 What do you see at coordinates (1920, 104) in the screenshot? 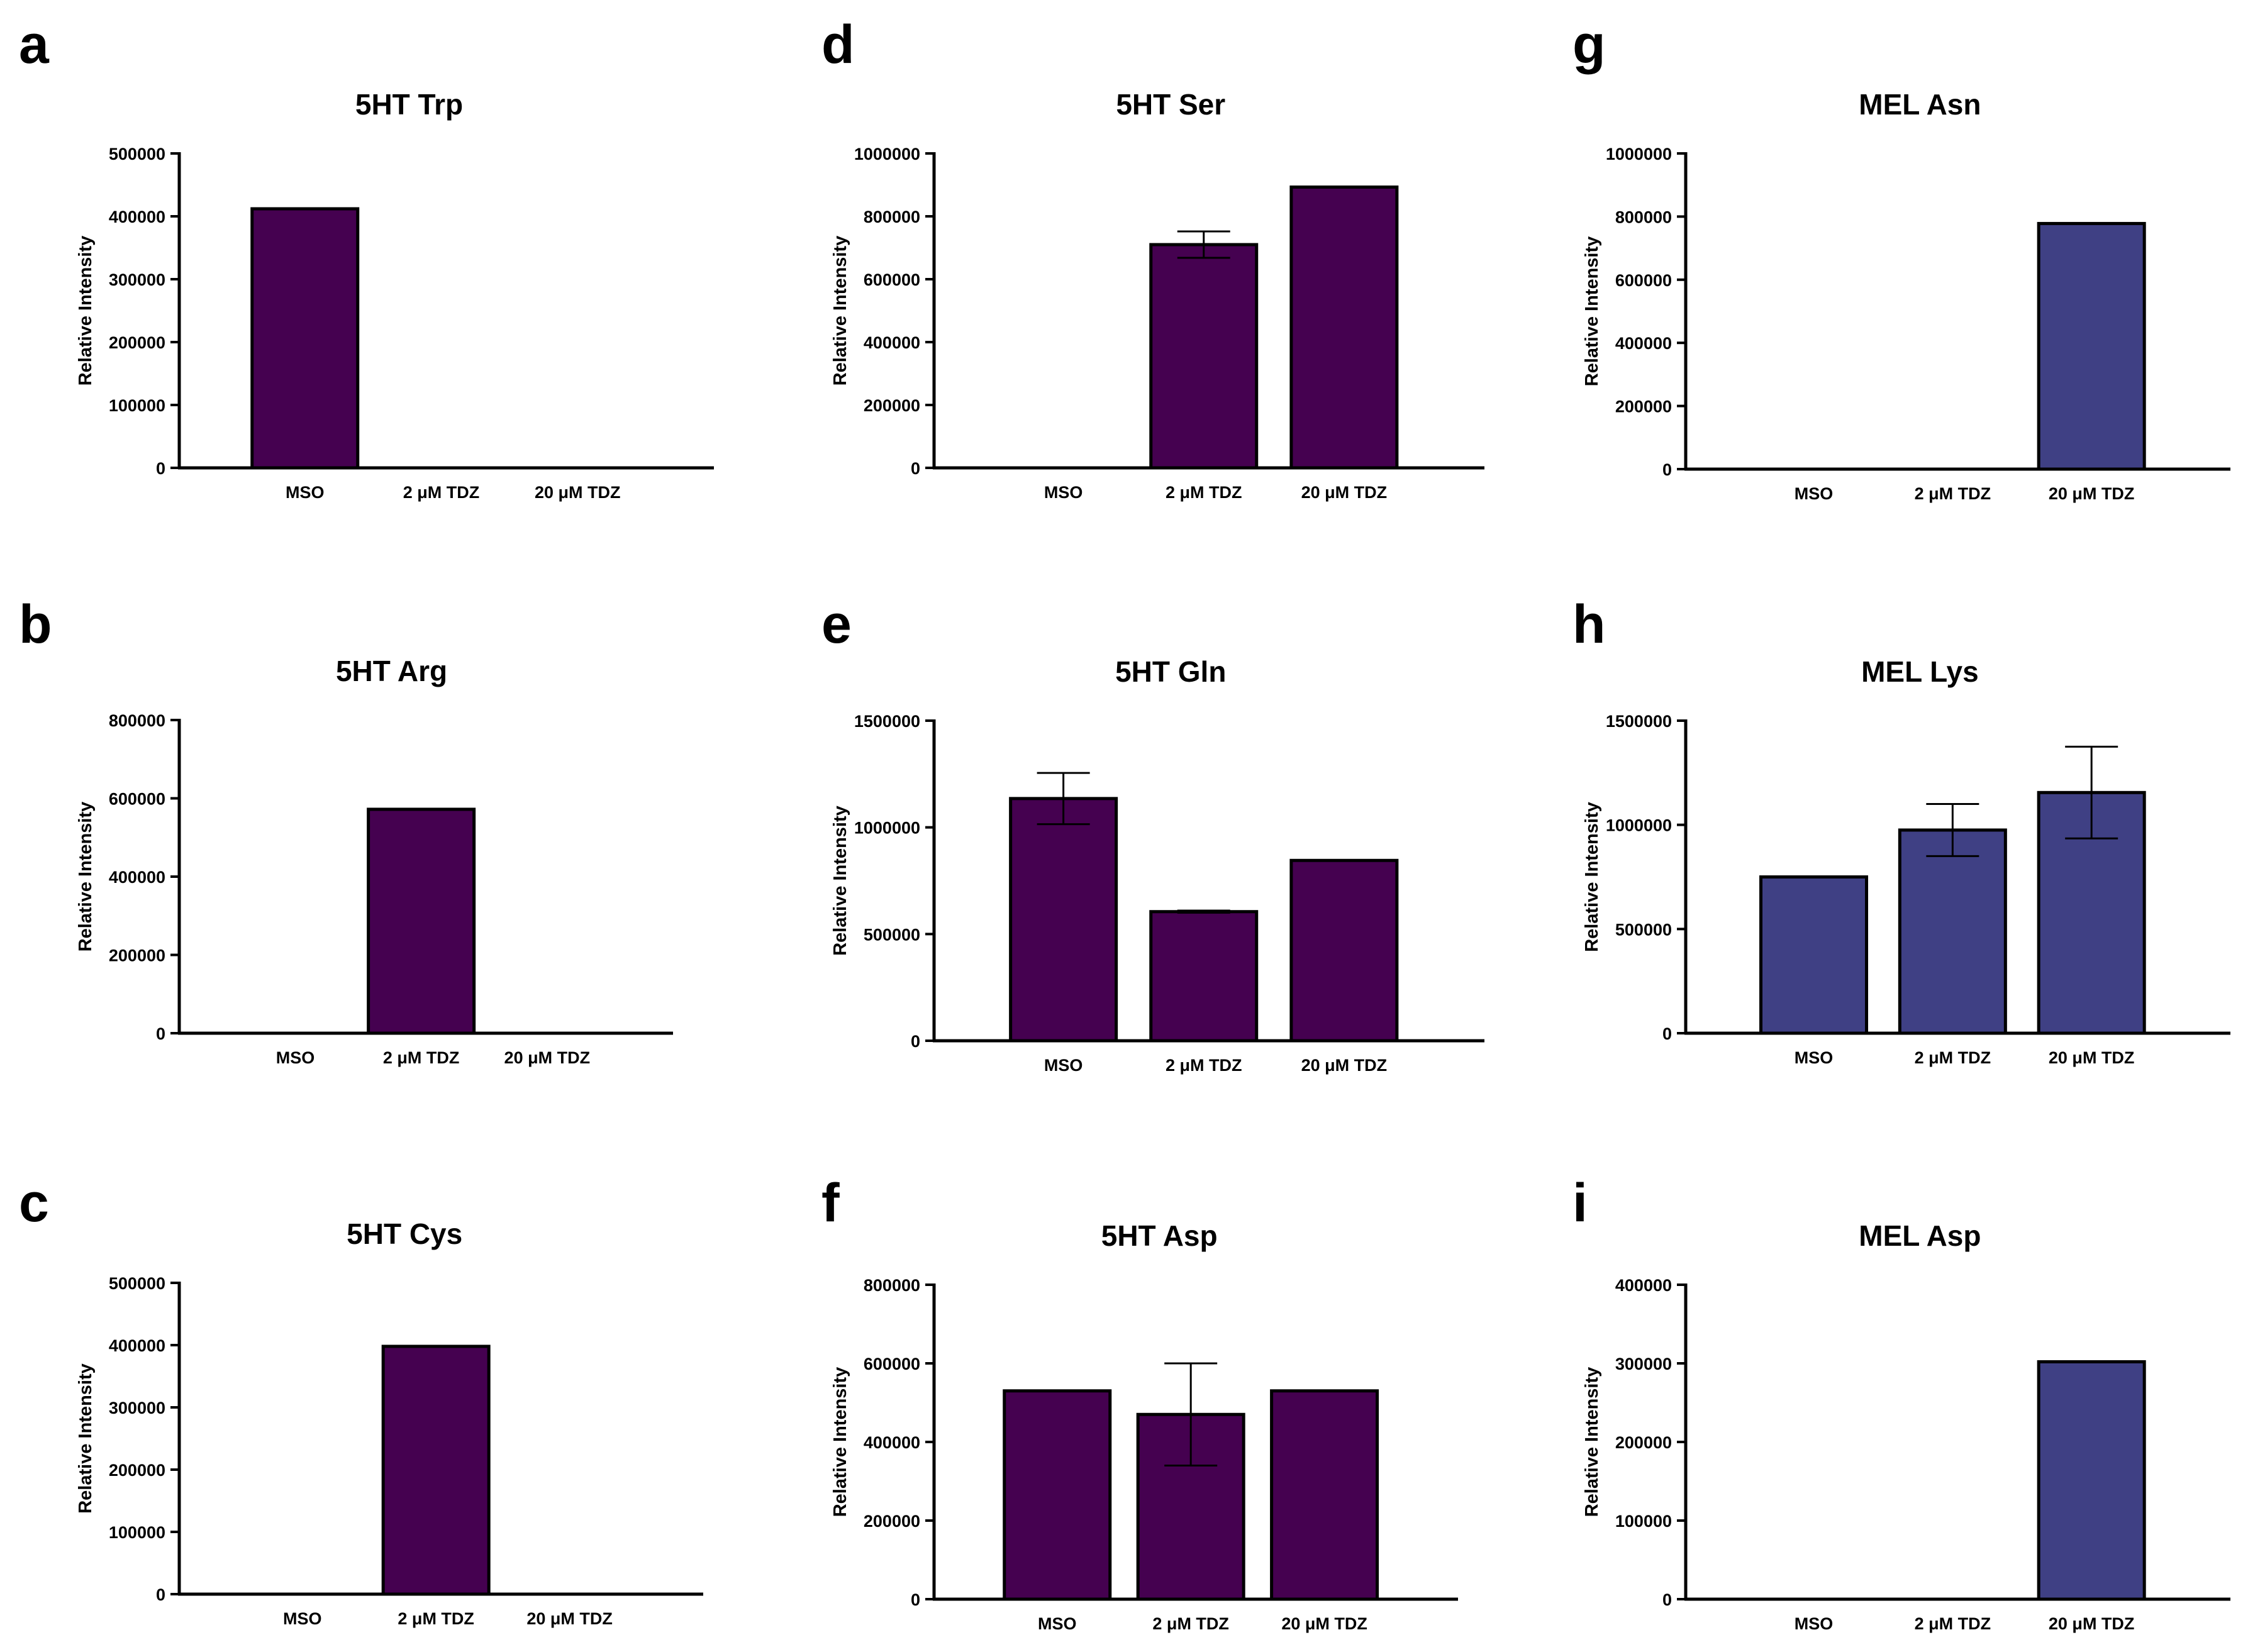
I see `chart-title: MEL Asn` at bounding box center [1920, 104].